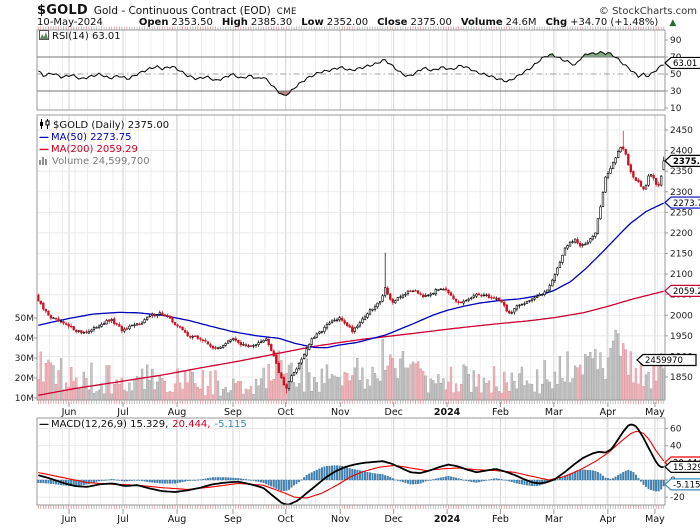 Image resolution: width=700 pixels, height=530 pixels. What do you see at coordinates (230, 424) in the screenshot?
I see `macd-legend-blue: -5.115` at bounding box center [230, 424].